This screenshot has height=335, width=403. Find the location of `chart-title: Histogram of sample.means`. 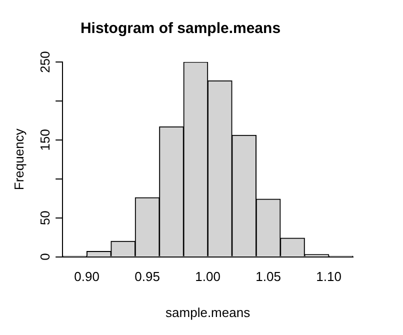

chart-title: Histogram of sample.means is located at coordinates (180, 29).